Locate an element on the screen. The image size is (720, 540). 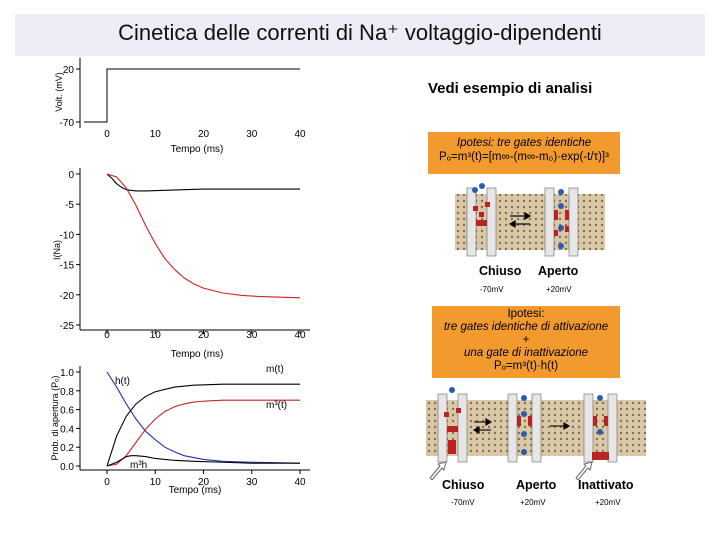
prob-y-tick-label: 0.6 is located at coordinates (67, 411).